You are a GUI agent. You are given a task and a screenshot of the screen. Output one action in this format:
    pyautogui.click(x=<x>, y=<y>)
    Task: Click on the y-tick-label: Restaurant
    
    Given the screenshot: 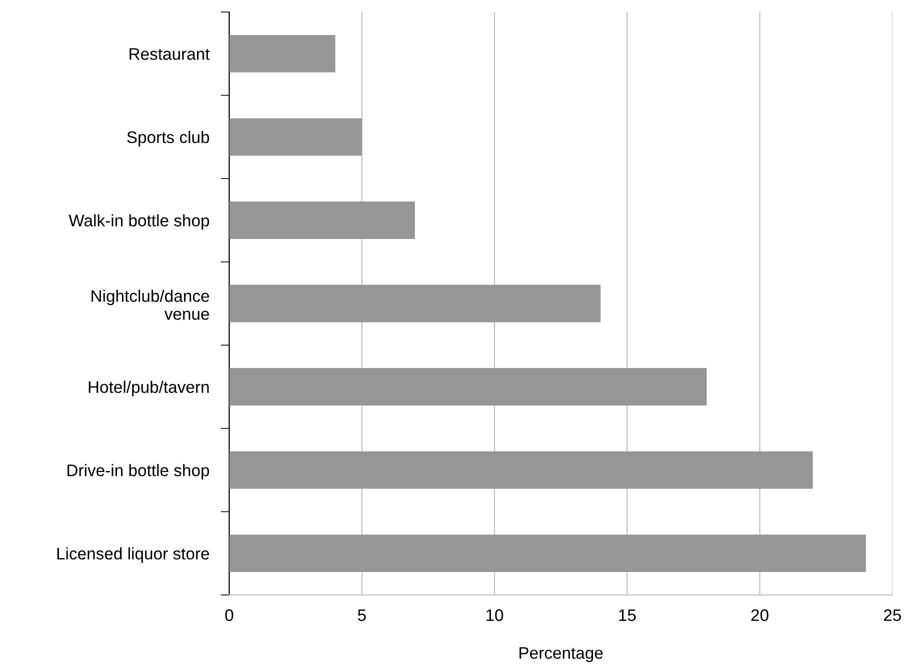 What is the action you would take?
    pyautogui.click(x=170, y=54)
    